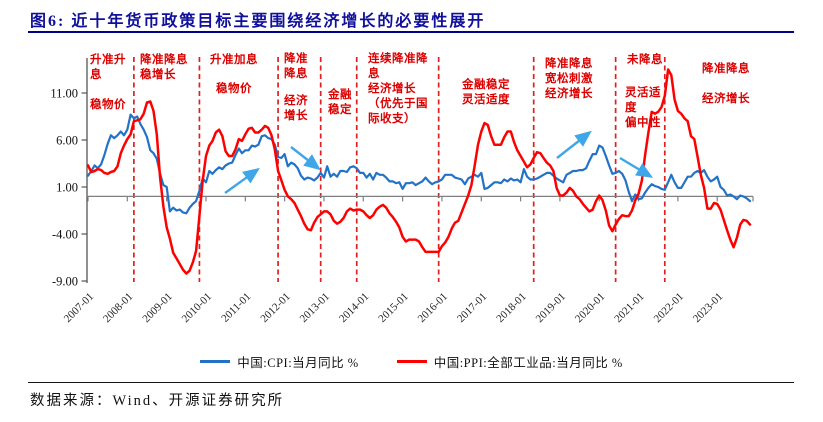 The width and height of the screenshot is (823, 422). I want to click on policy-annotation: 降准降息宽松刺激经济增长, so click(568, 78).